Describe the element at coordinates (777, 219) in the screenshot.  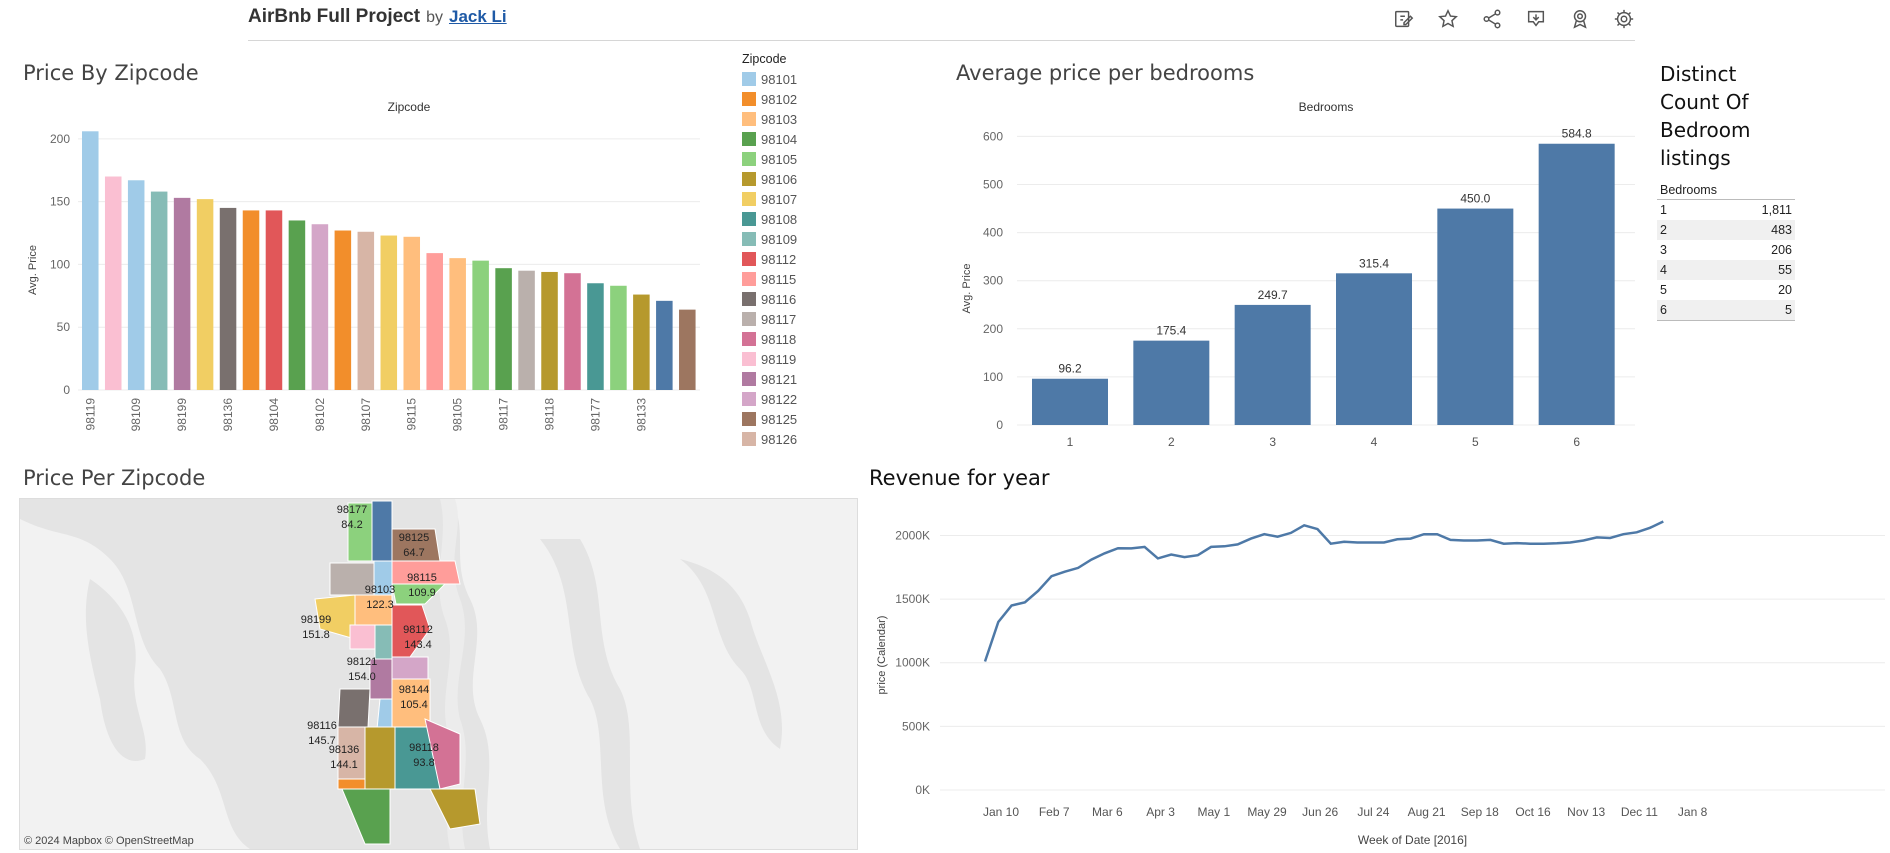
I see `legend-item: 98108` at that location.